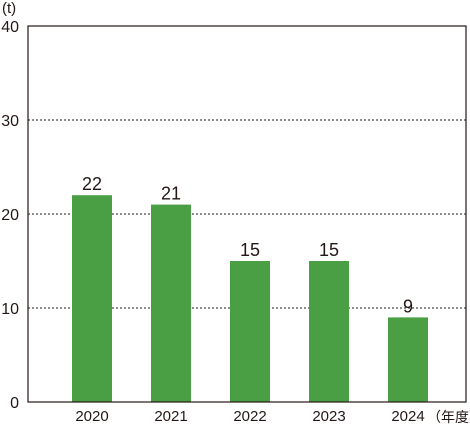 The image size is (470, 431). I want to click on data-label-2023: 15, so click(329, 250).